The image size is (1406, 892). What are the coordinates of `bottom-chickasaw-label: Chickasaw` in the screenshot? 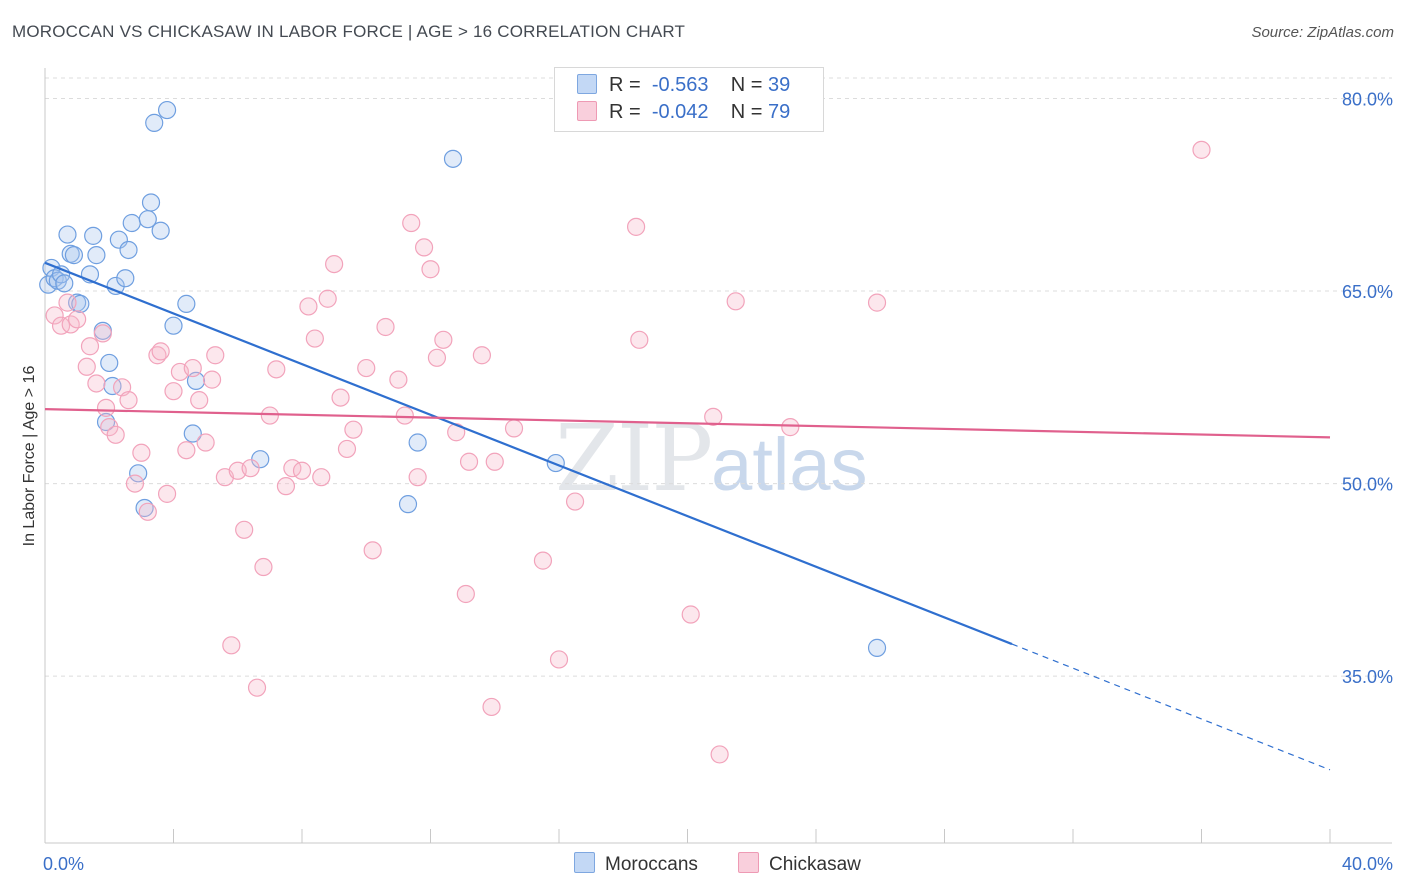 It's located at (815, 864).